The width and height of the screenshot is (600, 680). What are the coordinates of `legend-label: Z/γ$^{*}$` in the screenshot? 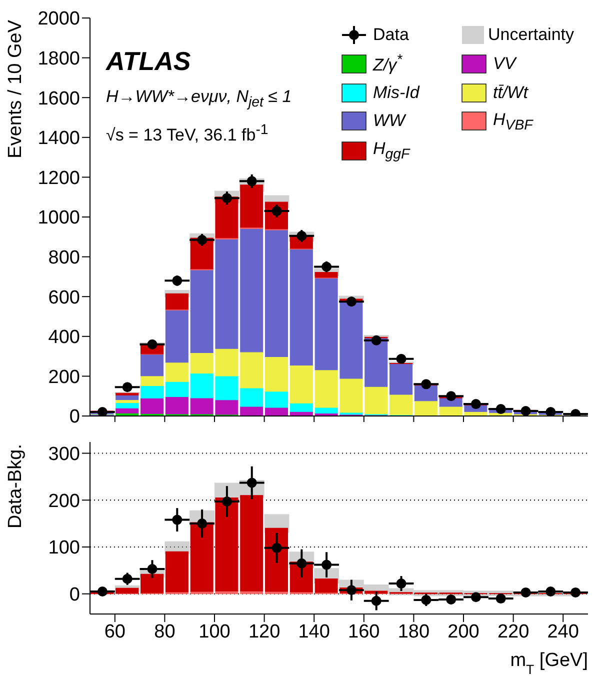 It's located at (387, 64).